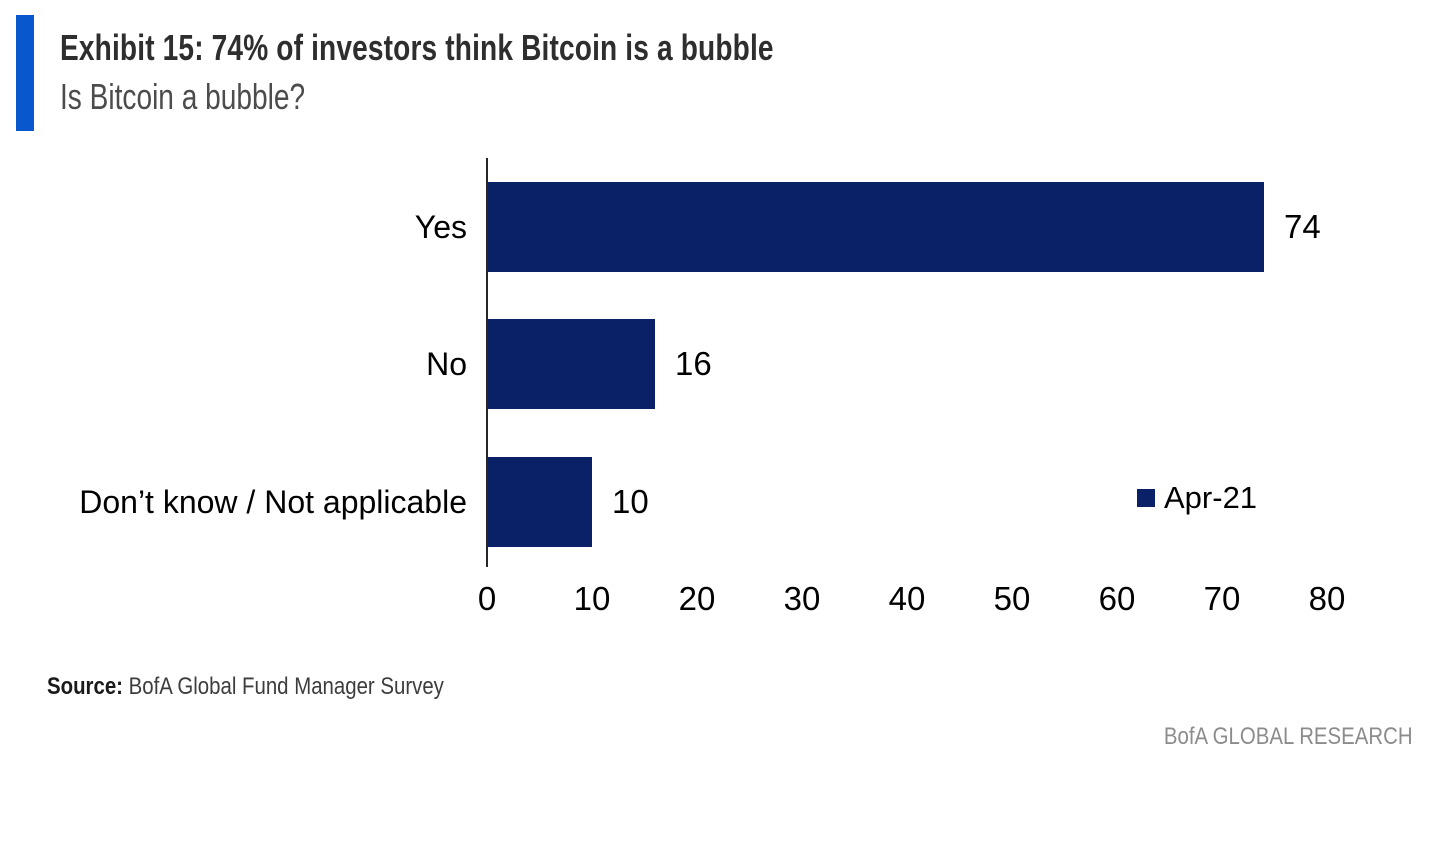  I want to click on value-label: 16, so click(693, 364).